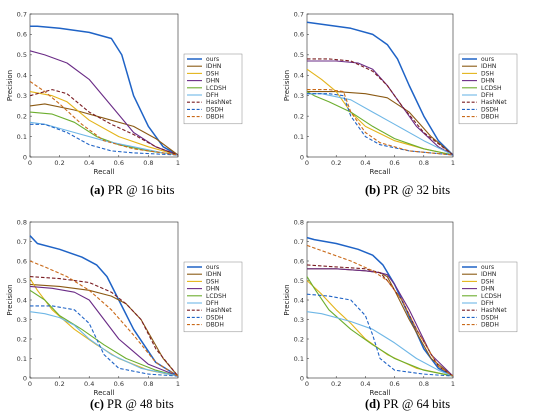 The image size is (550, 420). I want to click on plot-area, so click(380, 300).